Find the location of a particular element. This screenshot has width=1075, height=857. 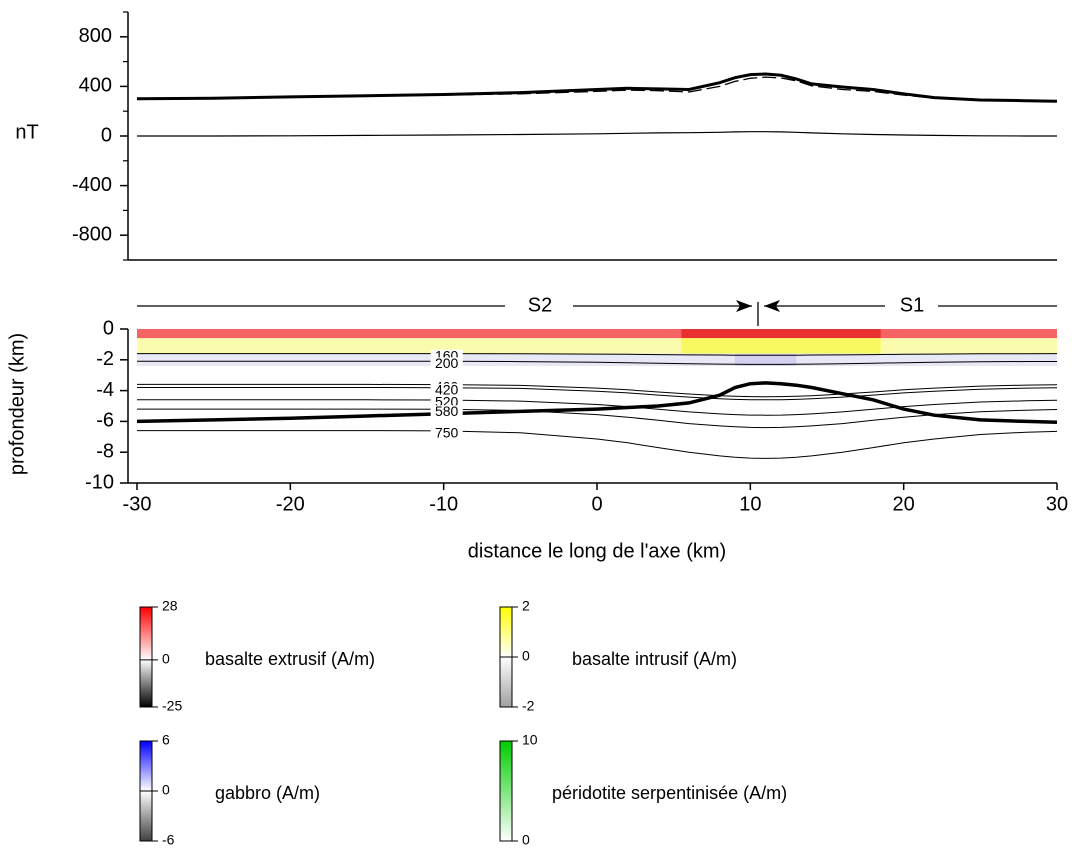

isotherm-label: 200 is located at coordinates (447, 363).